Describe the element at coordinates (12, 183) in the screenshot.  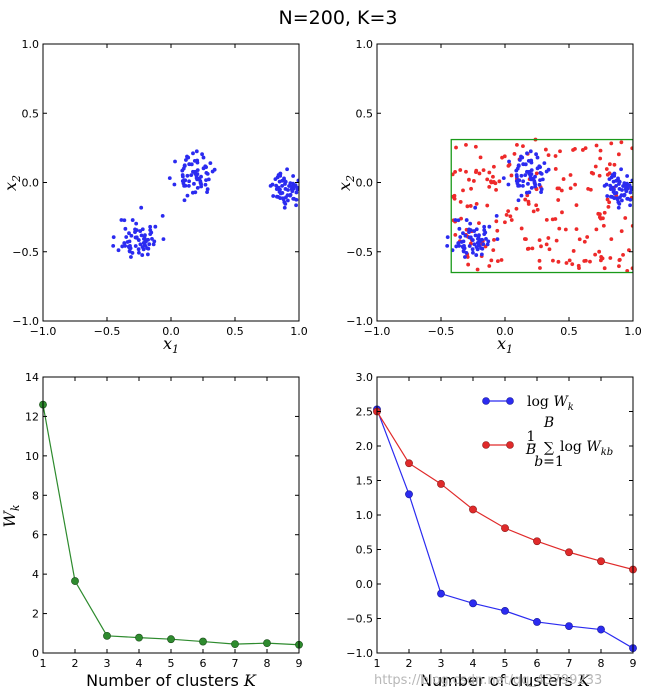
I see `ax1-ylabel: x2` at that location.